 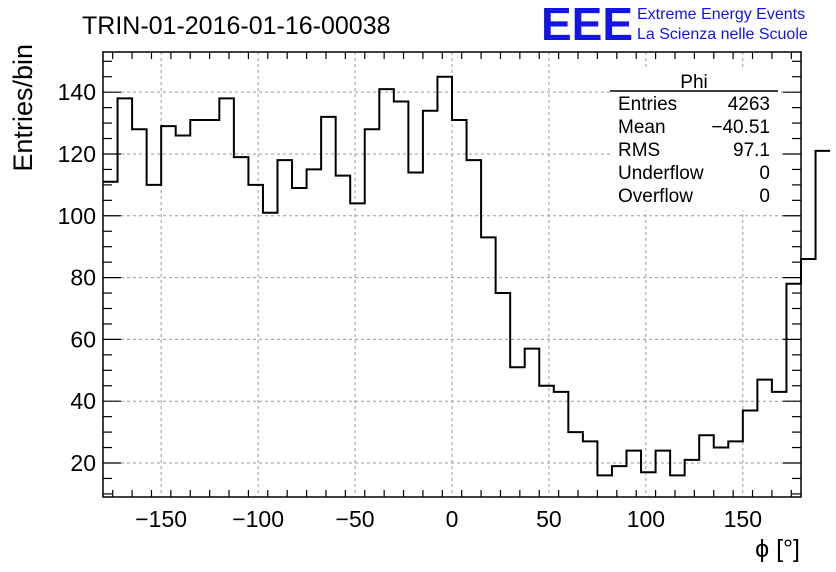 I want to click on stats-row-label: Mean, so click(x=642, y=127).